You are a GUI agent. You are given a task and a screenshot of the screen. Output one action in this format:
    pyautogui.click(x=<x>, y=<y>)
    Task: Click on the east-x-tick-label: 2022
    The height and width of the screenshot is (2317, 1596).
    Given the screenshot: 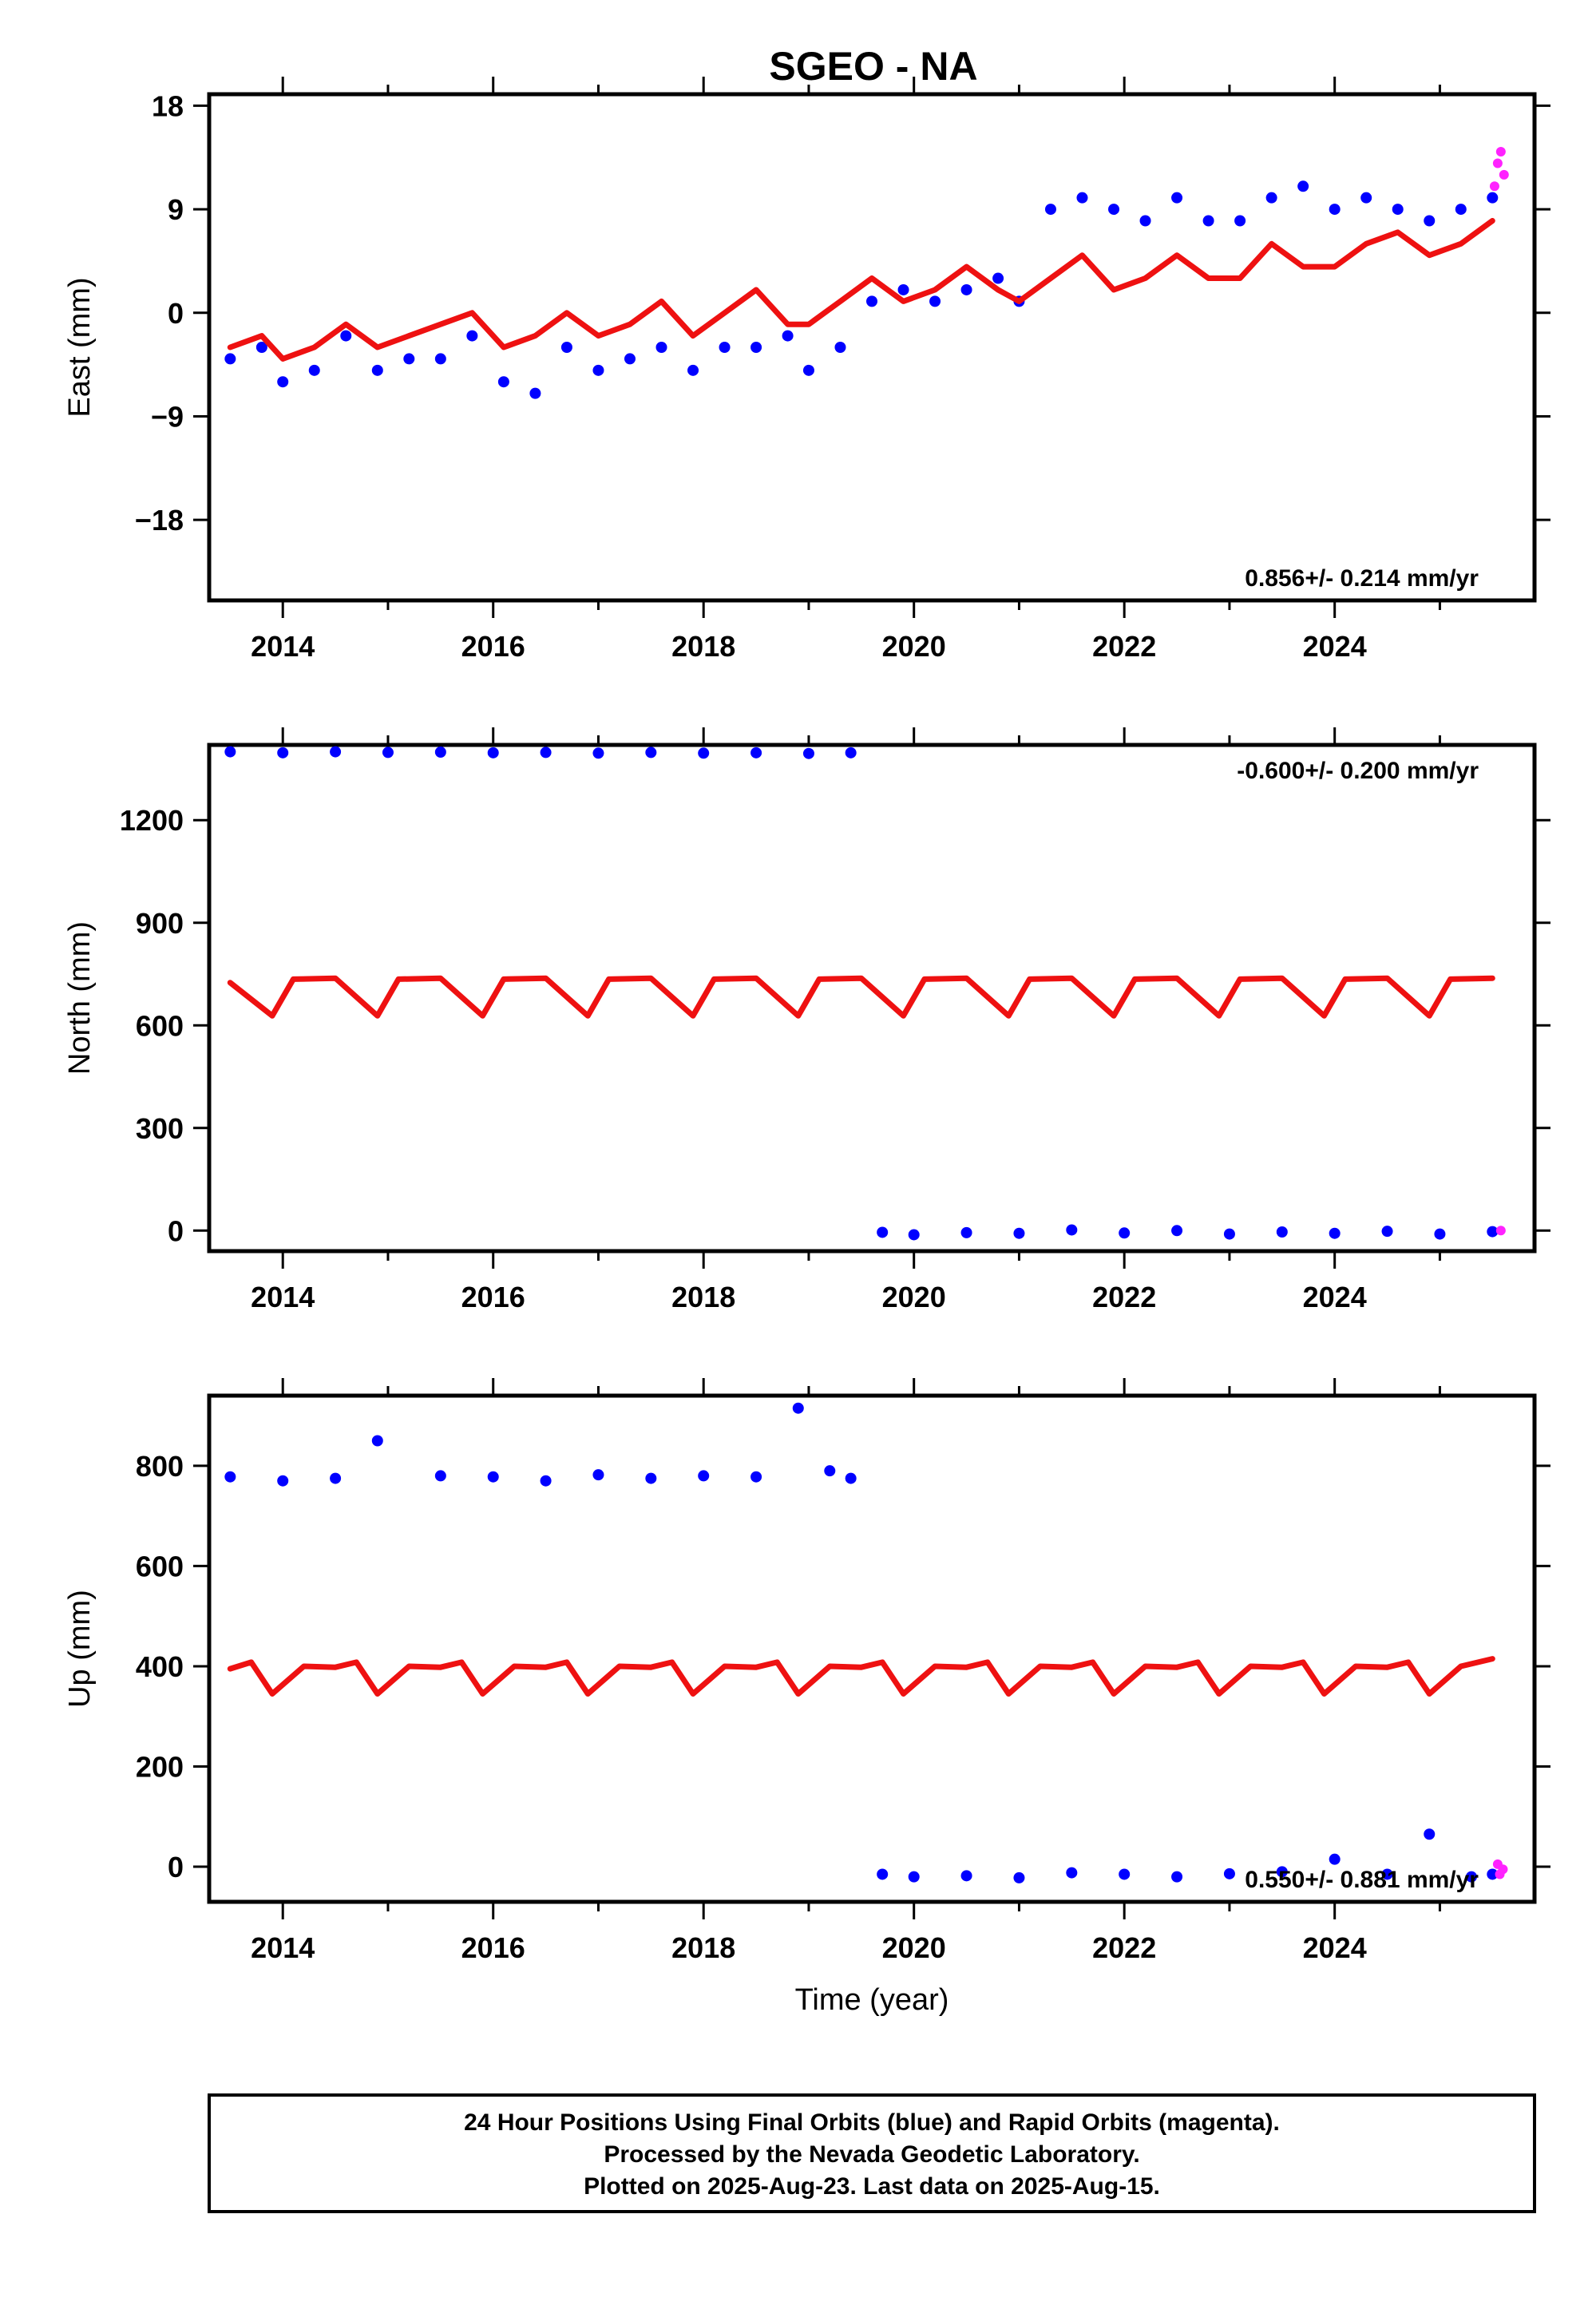 What is the action you would take?
    pyautogui.click(x=1124, y=646)
    